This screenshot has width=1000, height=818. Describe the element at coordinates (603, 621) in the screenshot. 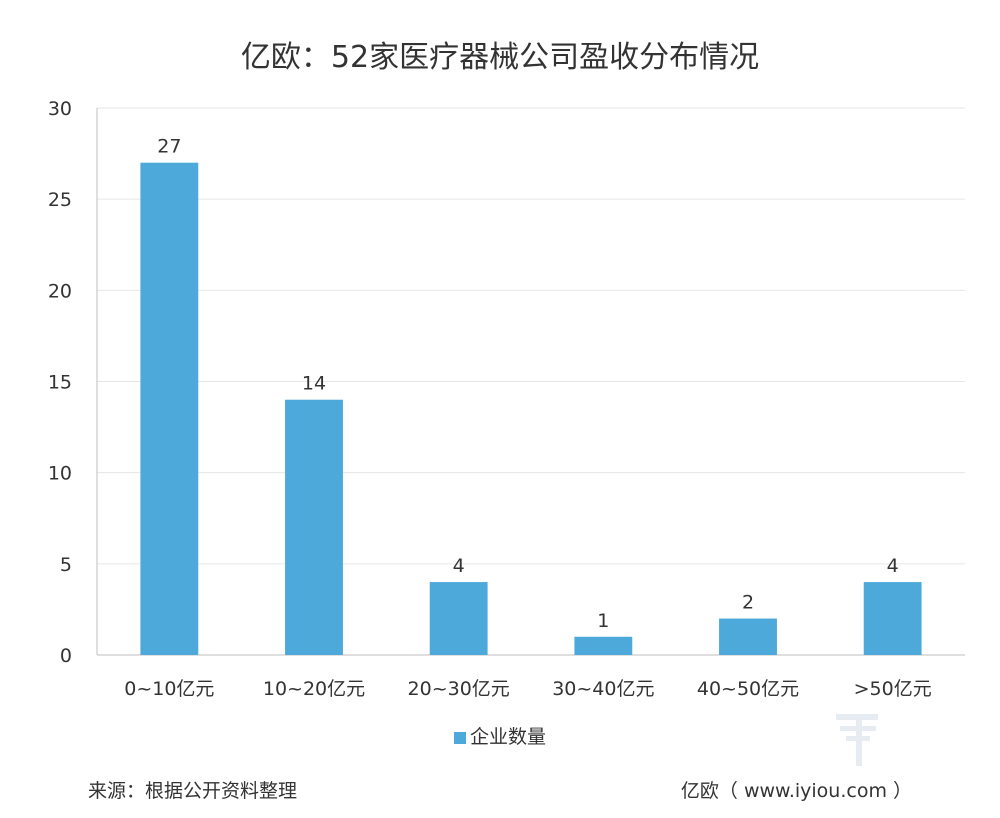

I see `data-label: 1` at that location.